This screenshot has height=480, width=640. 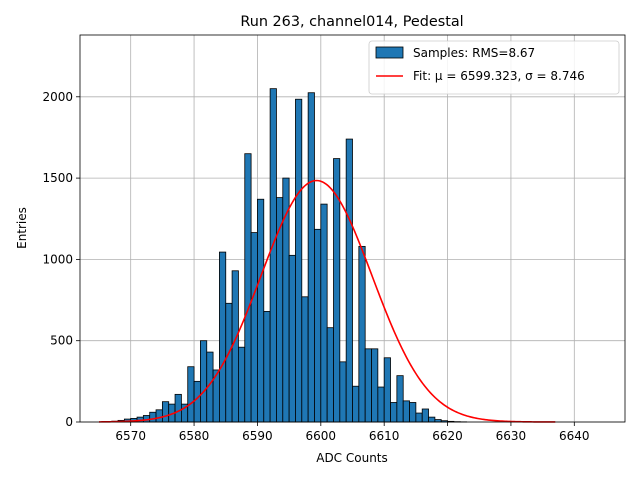 I want to click on x-tick-label: 6590, so click(x=257, y=436).